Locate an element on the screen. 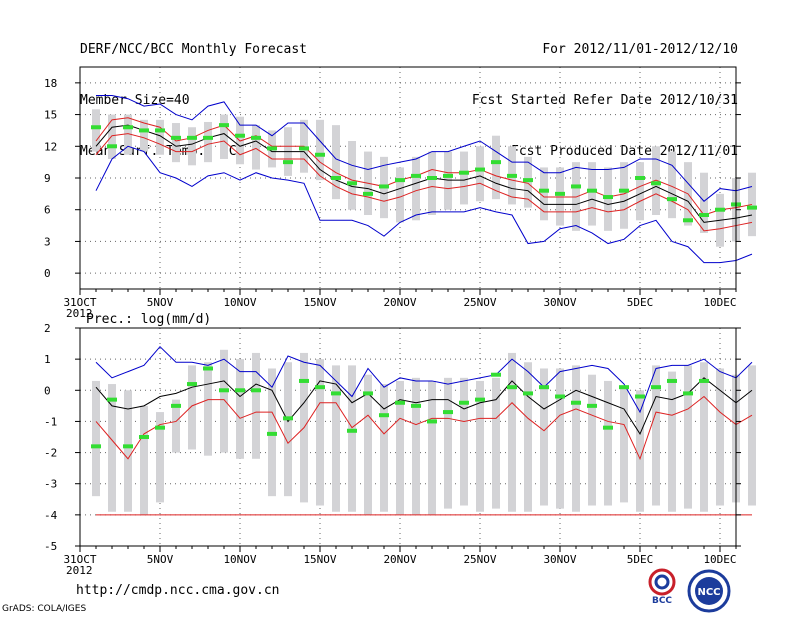  prec-xtick-label: 5DEC is located at coordinates (640, 559).